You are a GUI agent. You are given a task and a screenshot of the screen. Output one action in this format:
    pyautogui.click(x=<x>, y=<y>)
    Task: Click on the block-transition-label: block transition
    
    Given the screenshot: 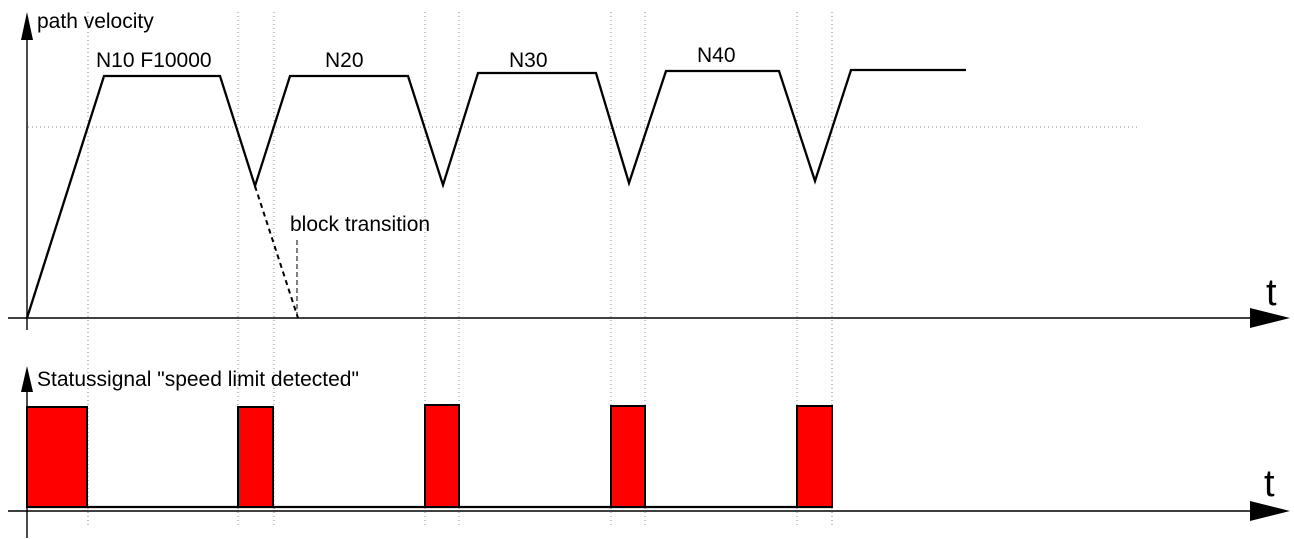 What is the action you would take?
    pyautogui.click(x=360, y=224)
    